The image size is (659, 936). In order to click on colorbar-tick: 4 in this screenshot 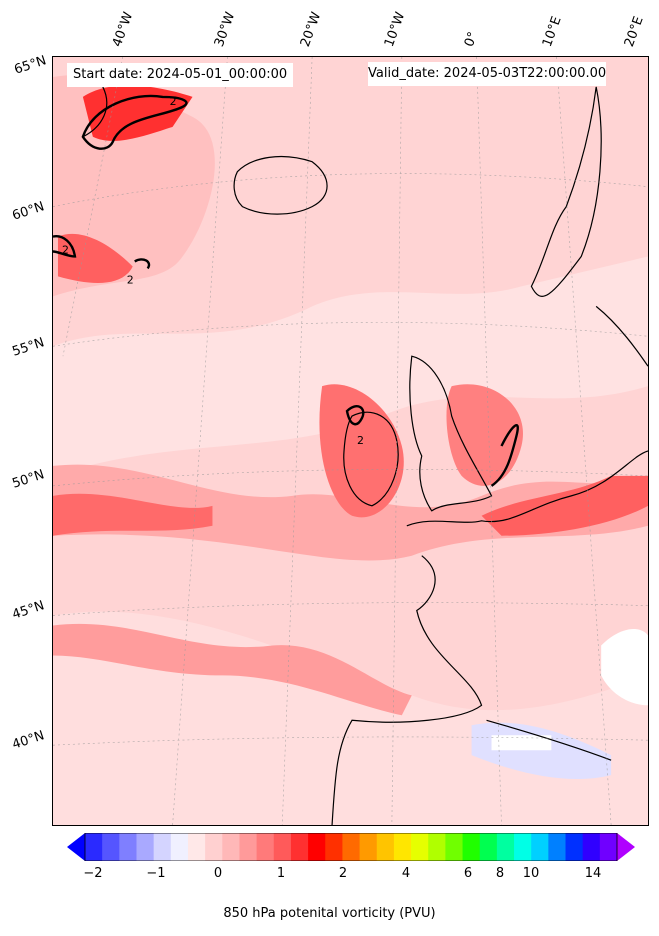, I will do `click(406, 873)`.